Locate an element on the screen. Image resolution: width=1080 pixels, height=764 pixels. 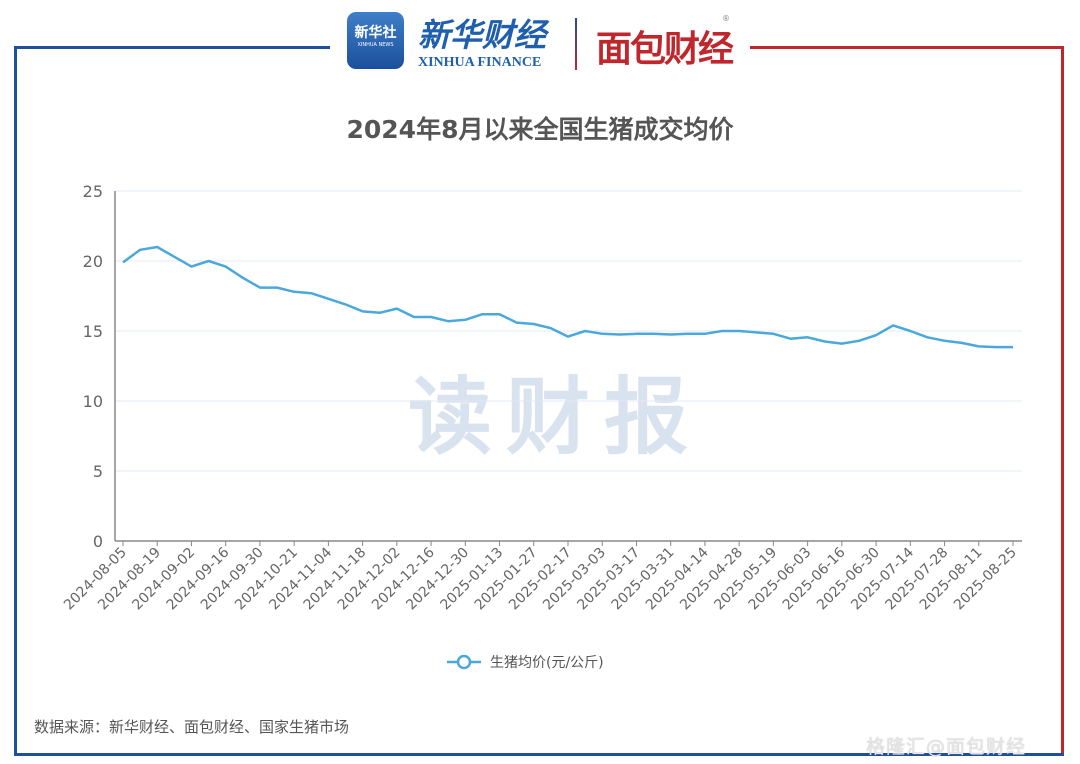
xinhua-app-sub: XINHUA NEWS is located at coordinates (375, 45).